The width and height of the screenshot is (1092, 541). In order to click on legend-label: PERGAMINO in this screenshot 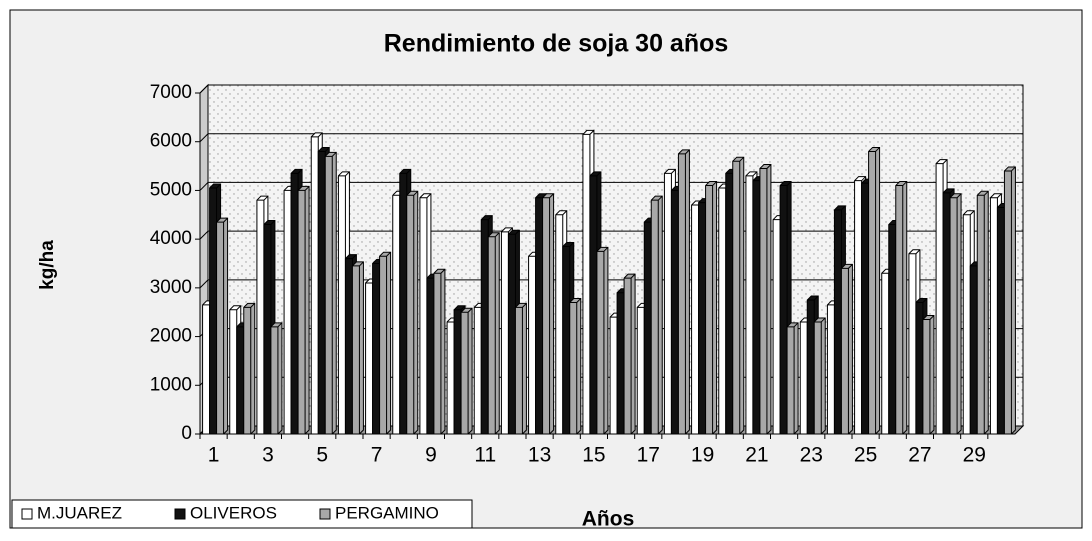, I will do `click(387, 512)`.